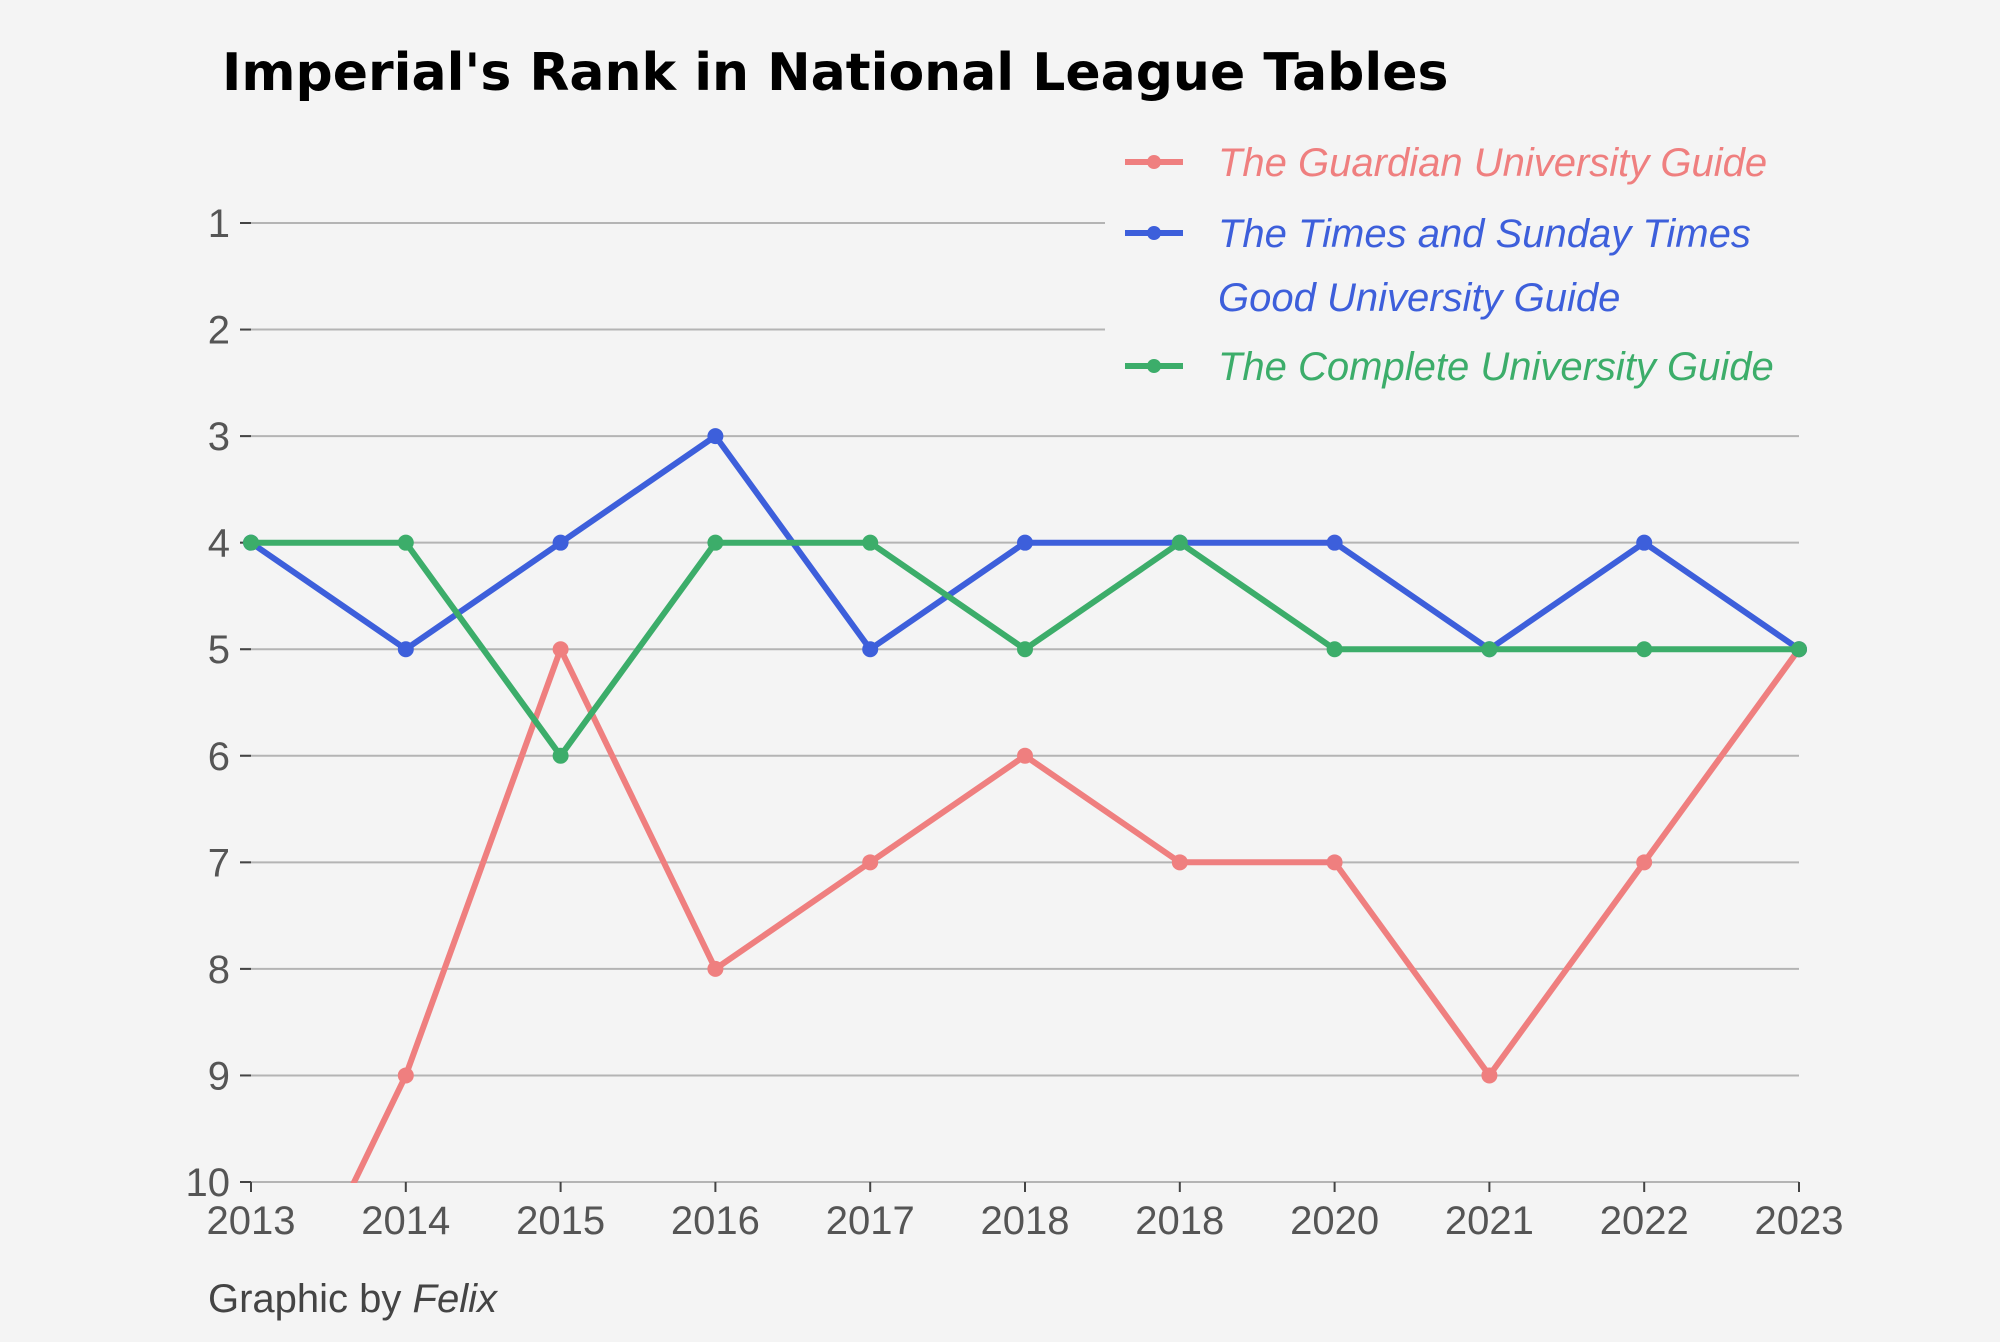  What do you see at coordinates (715, 1221) in the screenshot?
I see `x-tick-label-3: 2016` at bounding box center [715, 1221].